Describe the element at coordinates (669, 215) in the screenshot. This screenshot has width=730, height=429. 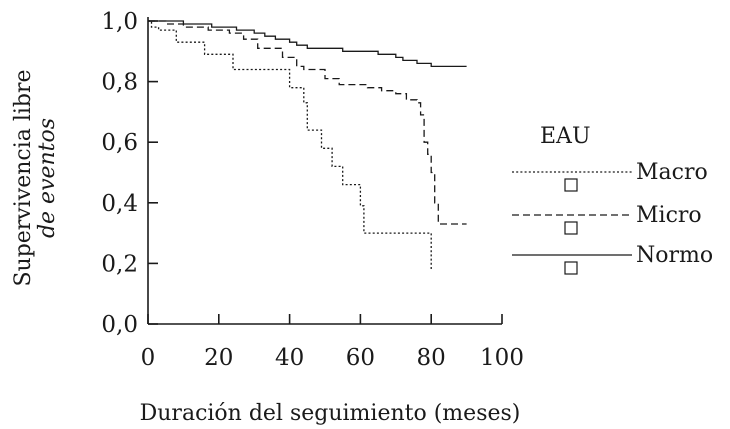
I see `legend-label-micro: Micro` at that location.